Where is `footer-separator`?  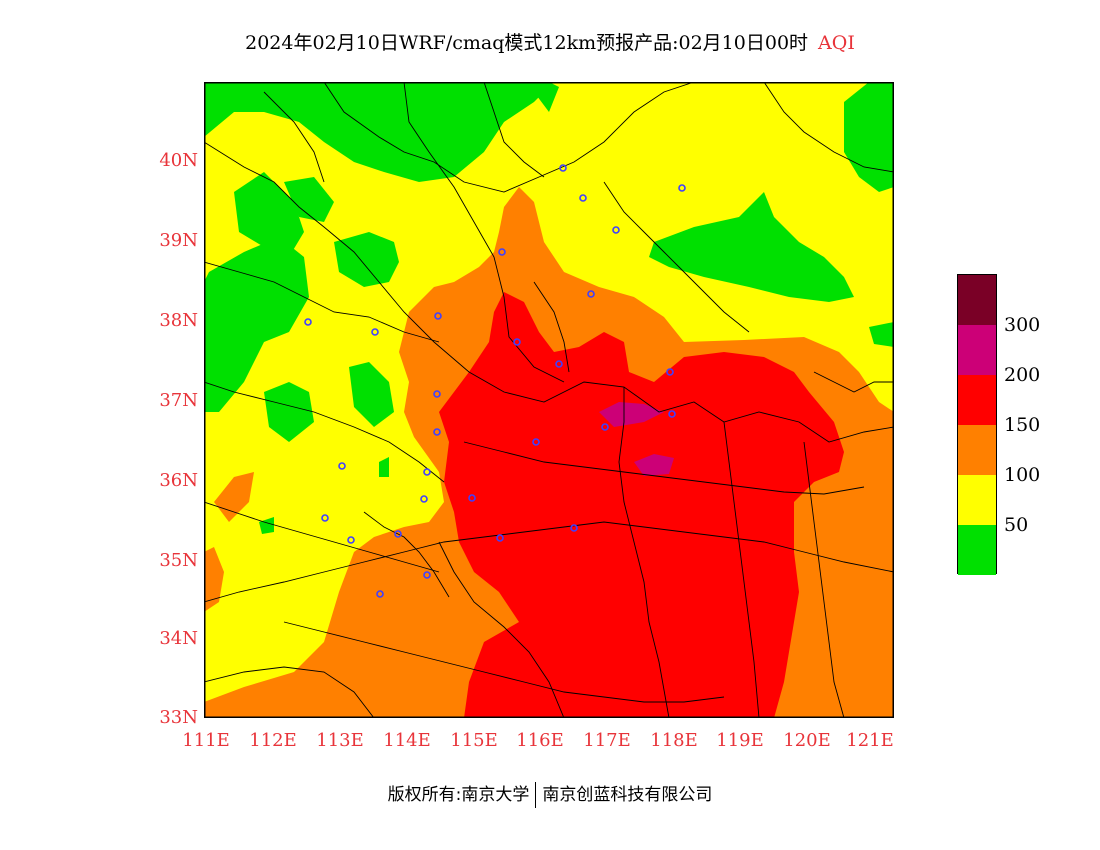 footer-separator is located at coordinates (536, 795).